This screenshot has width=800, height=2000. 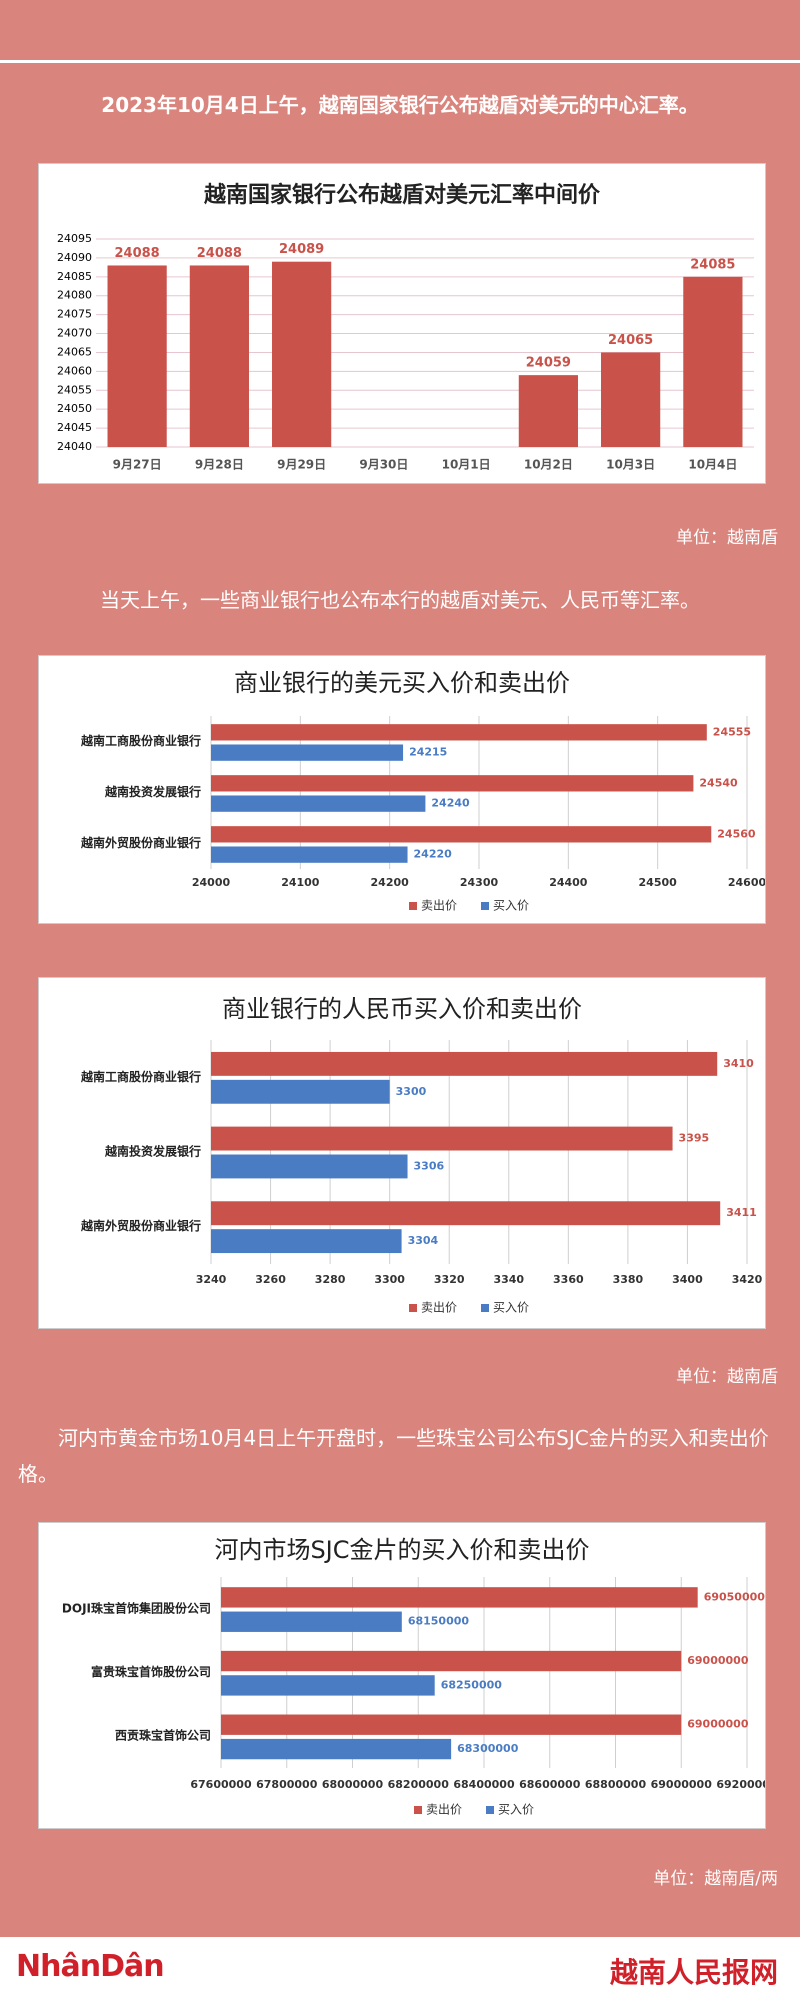 What do you see at coordinates (658, 882) in the screenshot?
I see `x-tick-label: 24500` at bounding box center [658, 882].